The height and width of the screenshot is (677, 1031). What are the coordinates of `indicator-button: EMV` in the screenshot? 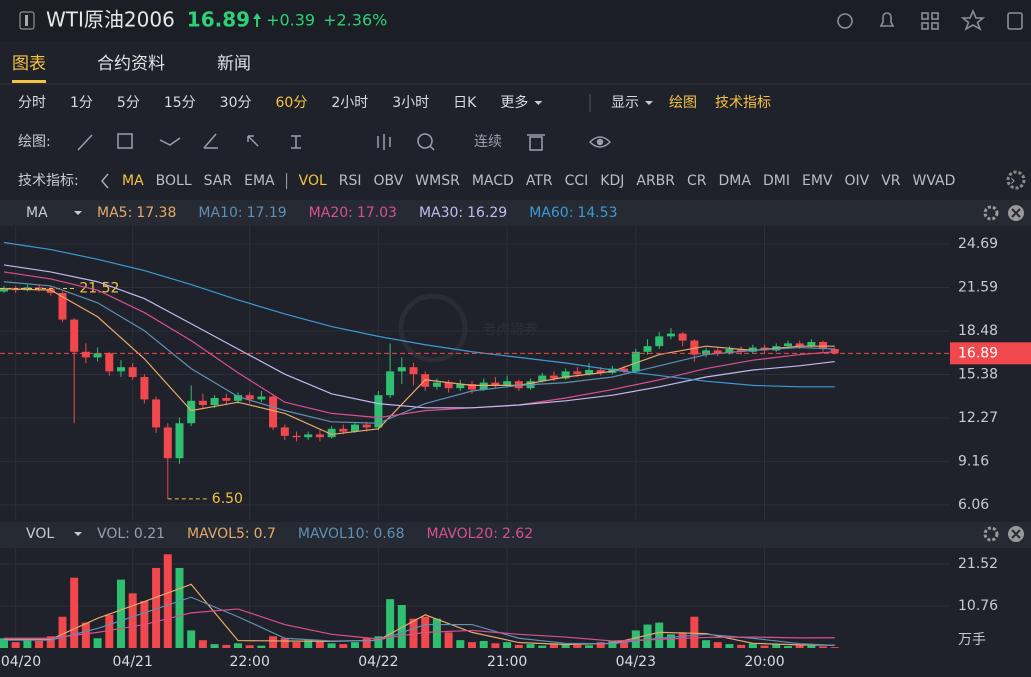 It's located at (817, 181).